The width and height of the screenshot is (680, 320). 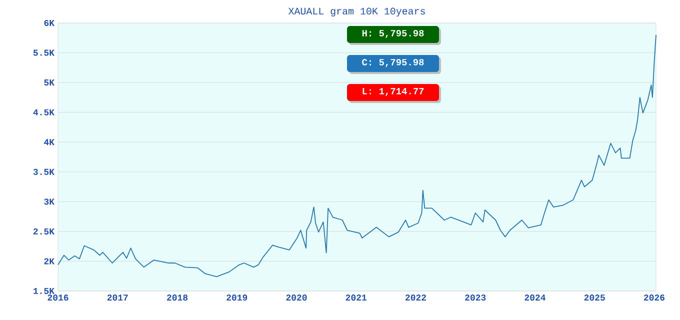 I want to click on y-tick-label: 4K, so click(x=49, y=142).